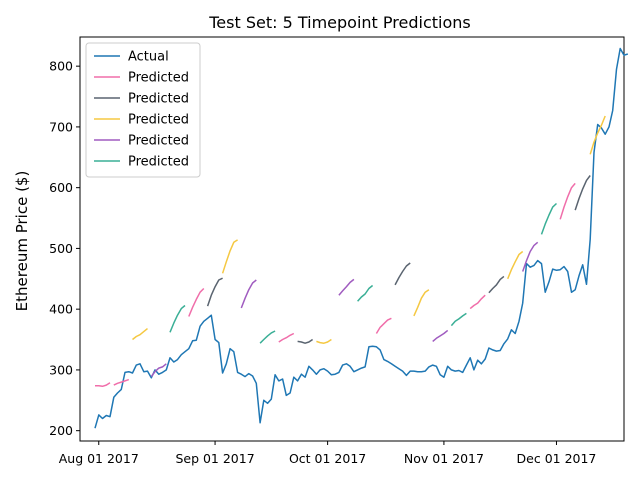  I want to click on y-tick-label: 300, so click(61, 369).